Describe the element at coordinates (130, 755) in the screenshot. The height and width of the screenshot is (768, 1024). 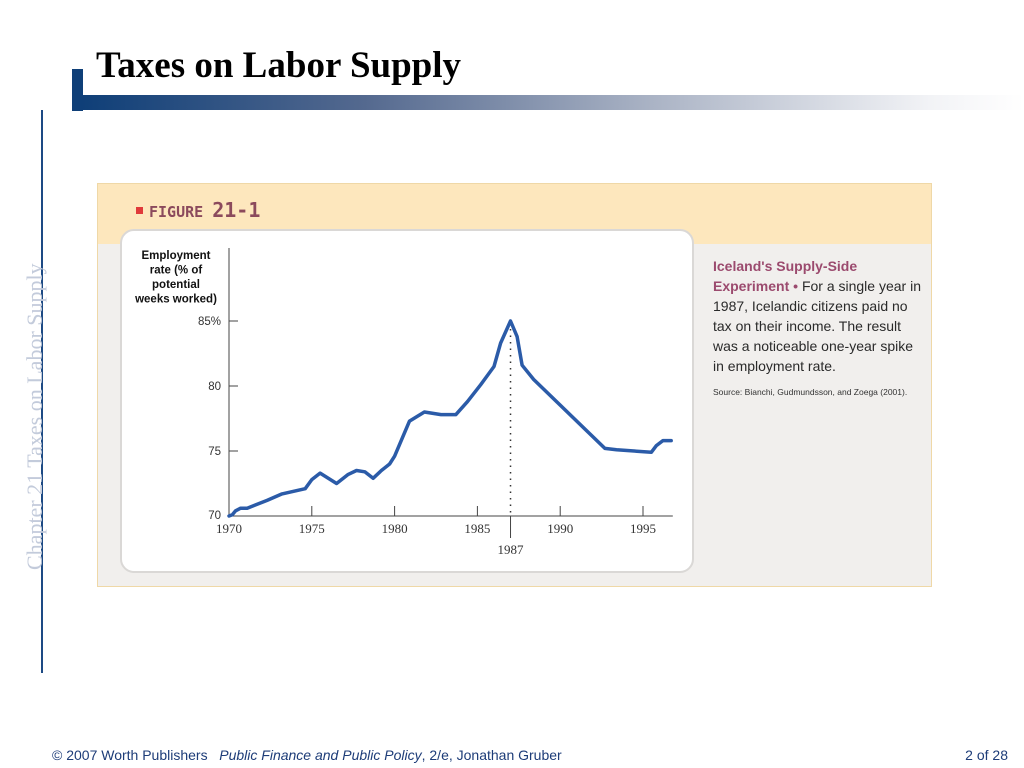
I see `footer-copyright: © 2007 Worth Publishers` at that location.